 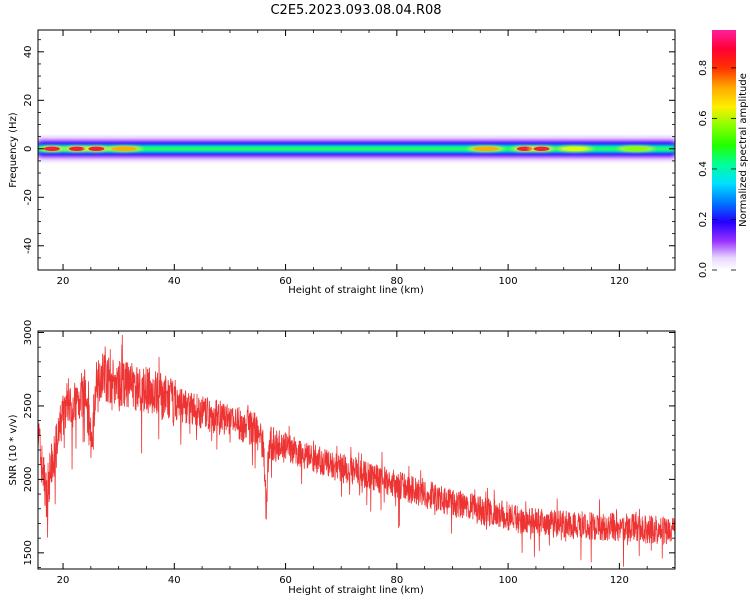 I want to click on bottom-y-axis-label: SNR (10 * v/v), so click(x=13, y=449).